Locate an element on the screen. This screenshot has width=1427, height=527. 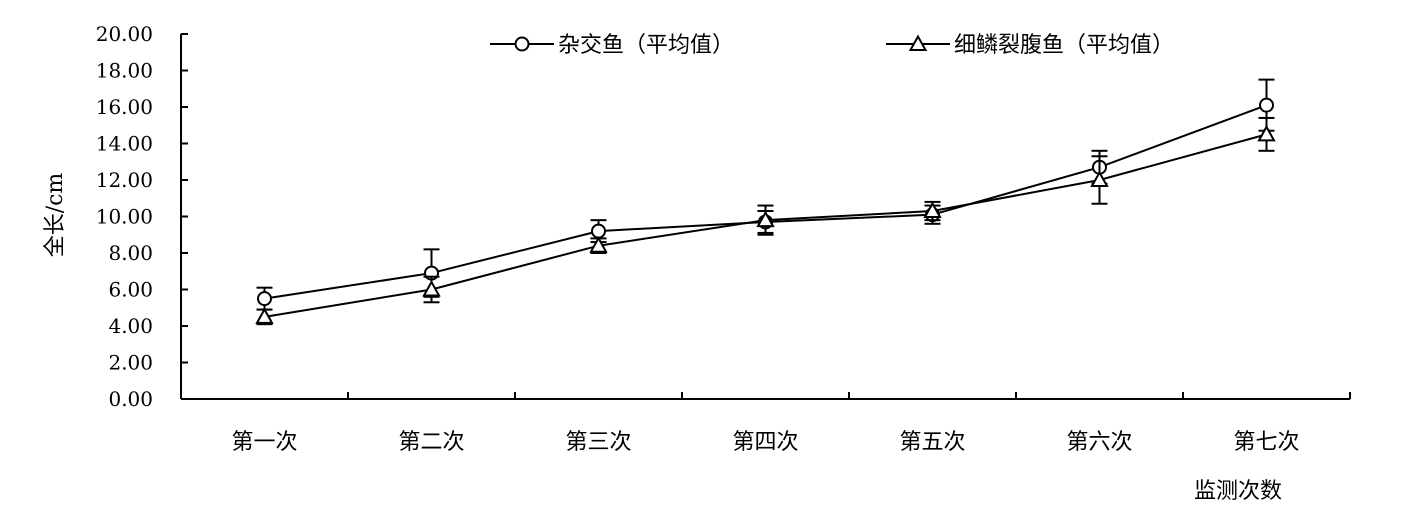
y-tick-label: 4.00 is located at coordinates (130, 326).